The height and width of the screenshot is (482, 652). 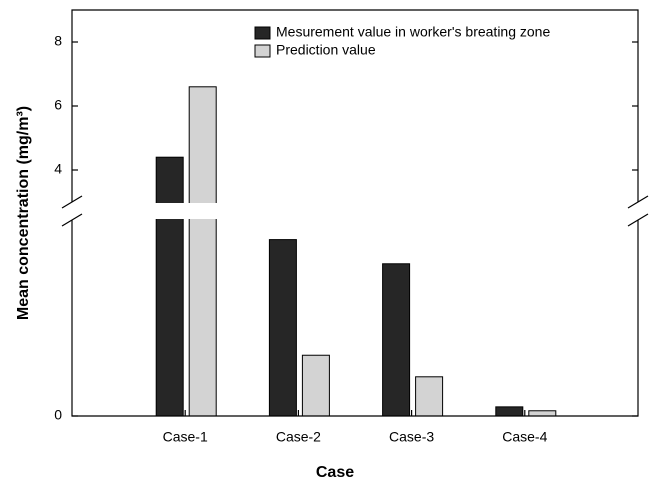 What do you see at coordinates (58, 105) in the screenshot?
I see `y-tick-label: 6` at bounding box center [58, 105].